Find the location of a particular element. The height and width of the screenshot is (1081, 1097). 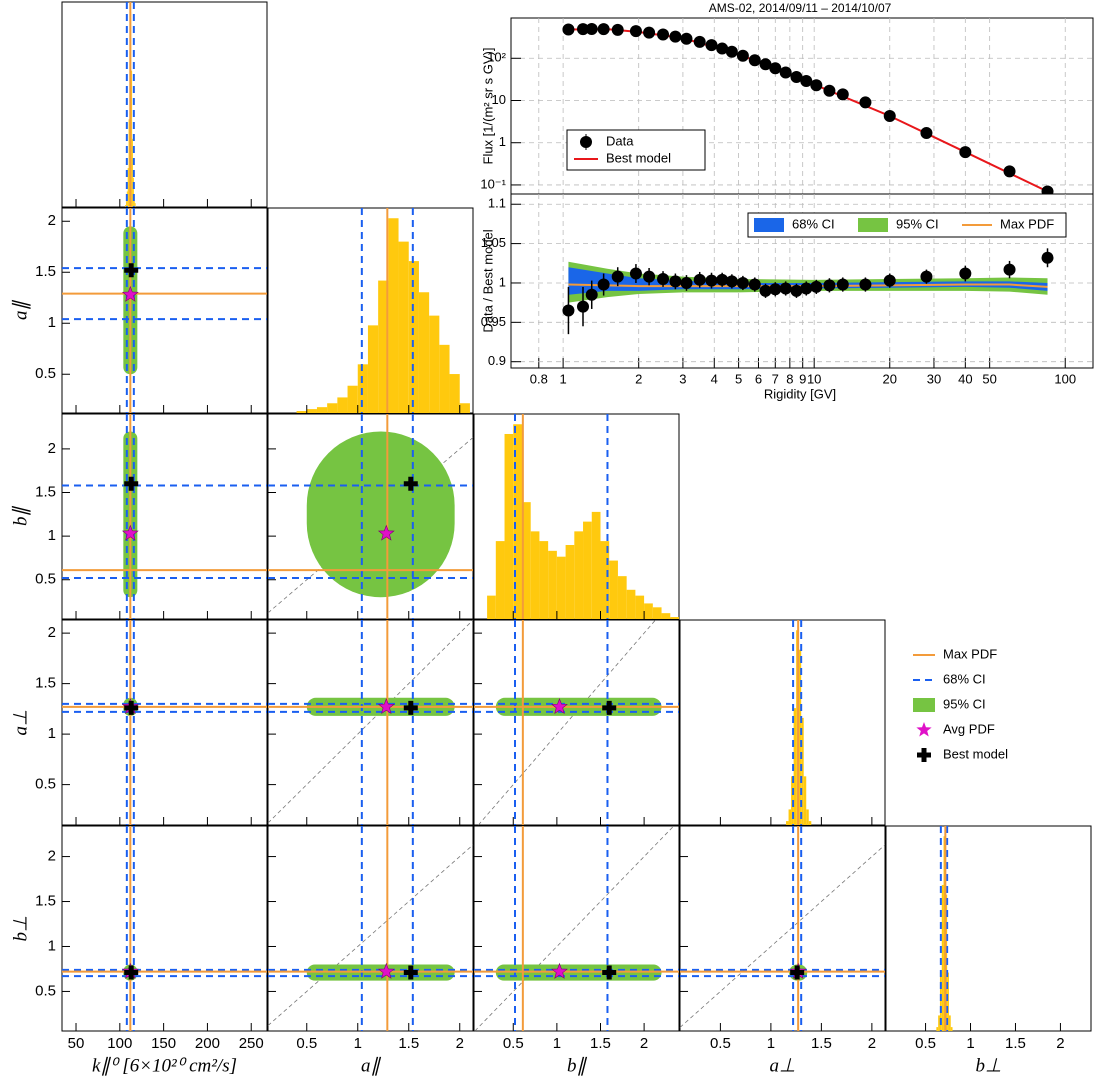

x-tick-label: 8 is located at coordinates (789, 378).